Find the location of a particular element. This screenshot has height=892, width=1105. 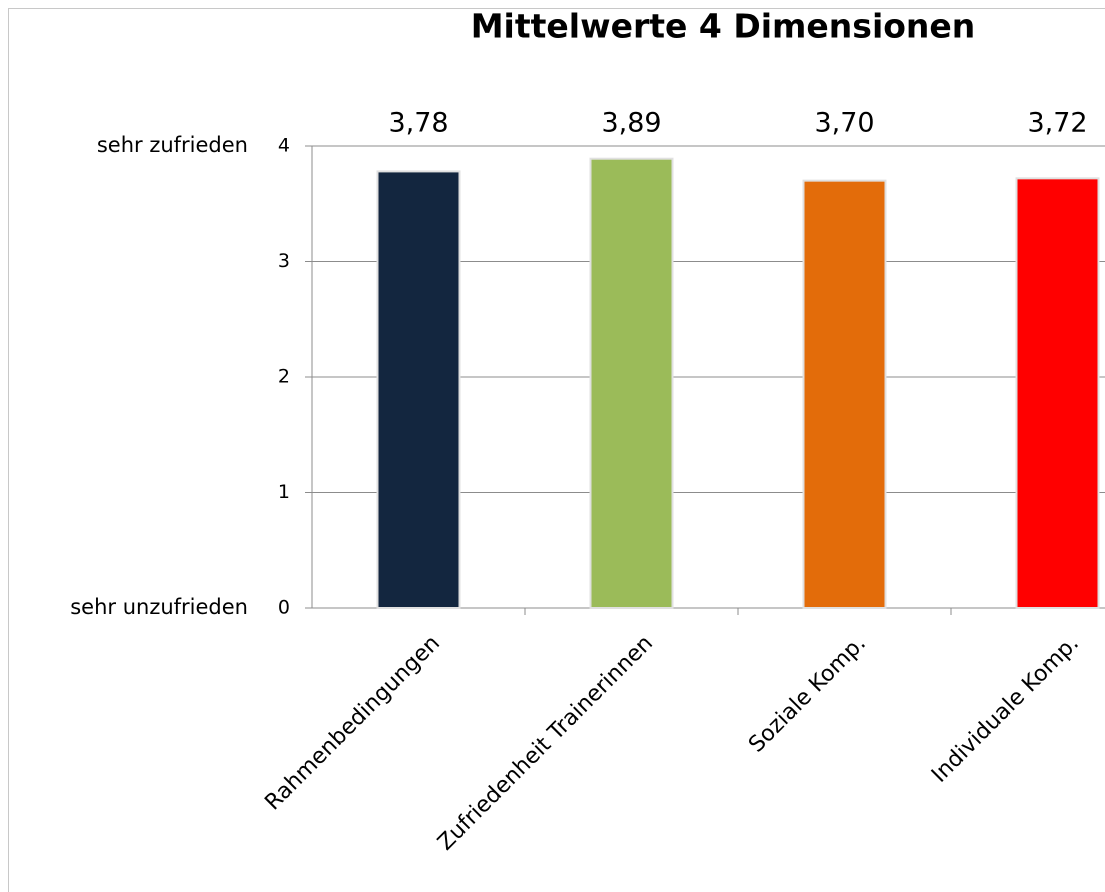

x-tick-label: Individuale Komp. is located at coordinates (1005, 709).